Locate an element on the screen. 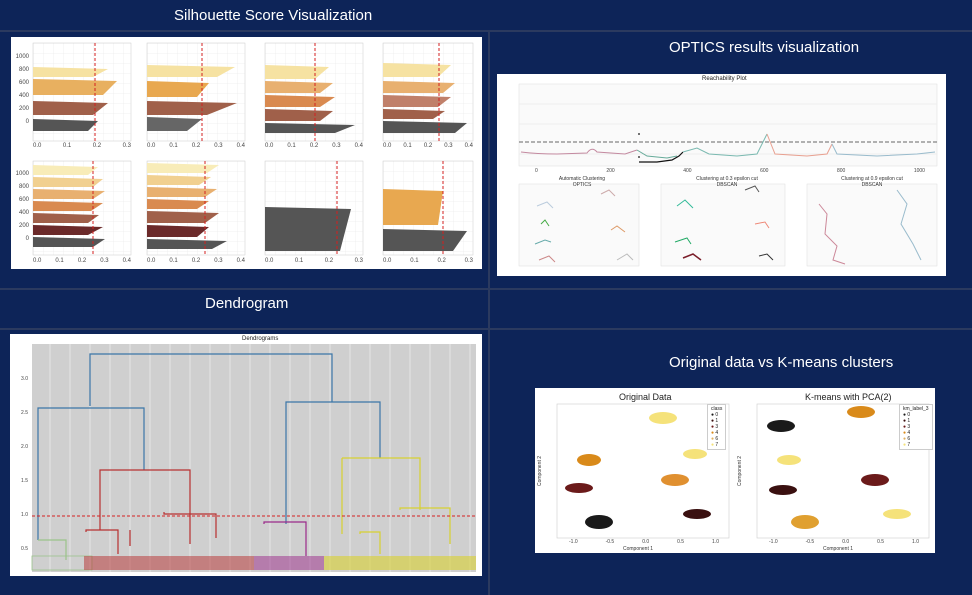  kmeans-right-xticks: -1.0 -0.5 0.0 0.5 1.0 is located at coordinates (844, 542).